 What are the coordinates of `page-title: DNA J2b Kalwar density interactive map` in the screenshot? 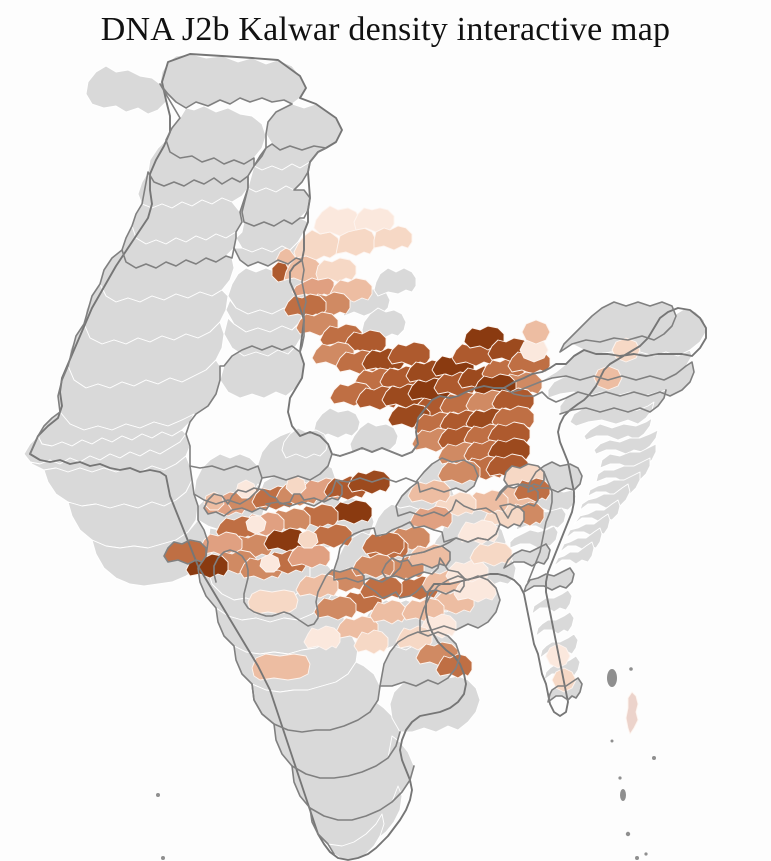 It's located at (385, 29).